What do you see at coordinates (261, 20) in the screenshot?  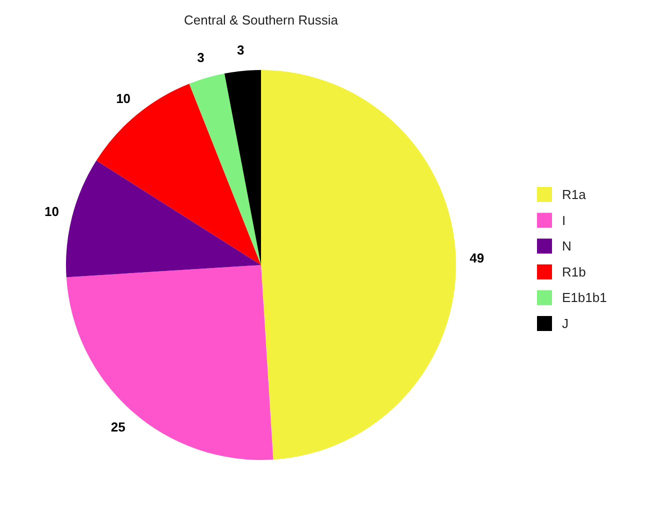 I see `chart-title: Central & Southern Russia` at bounding box center [261, 20].